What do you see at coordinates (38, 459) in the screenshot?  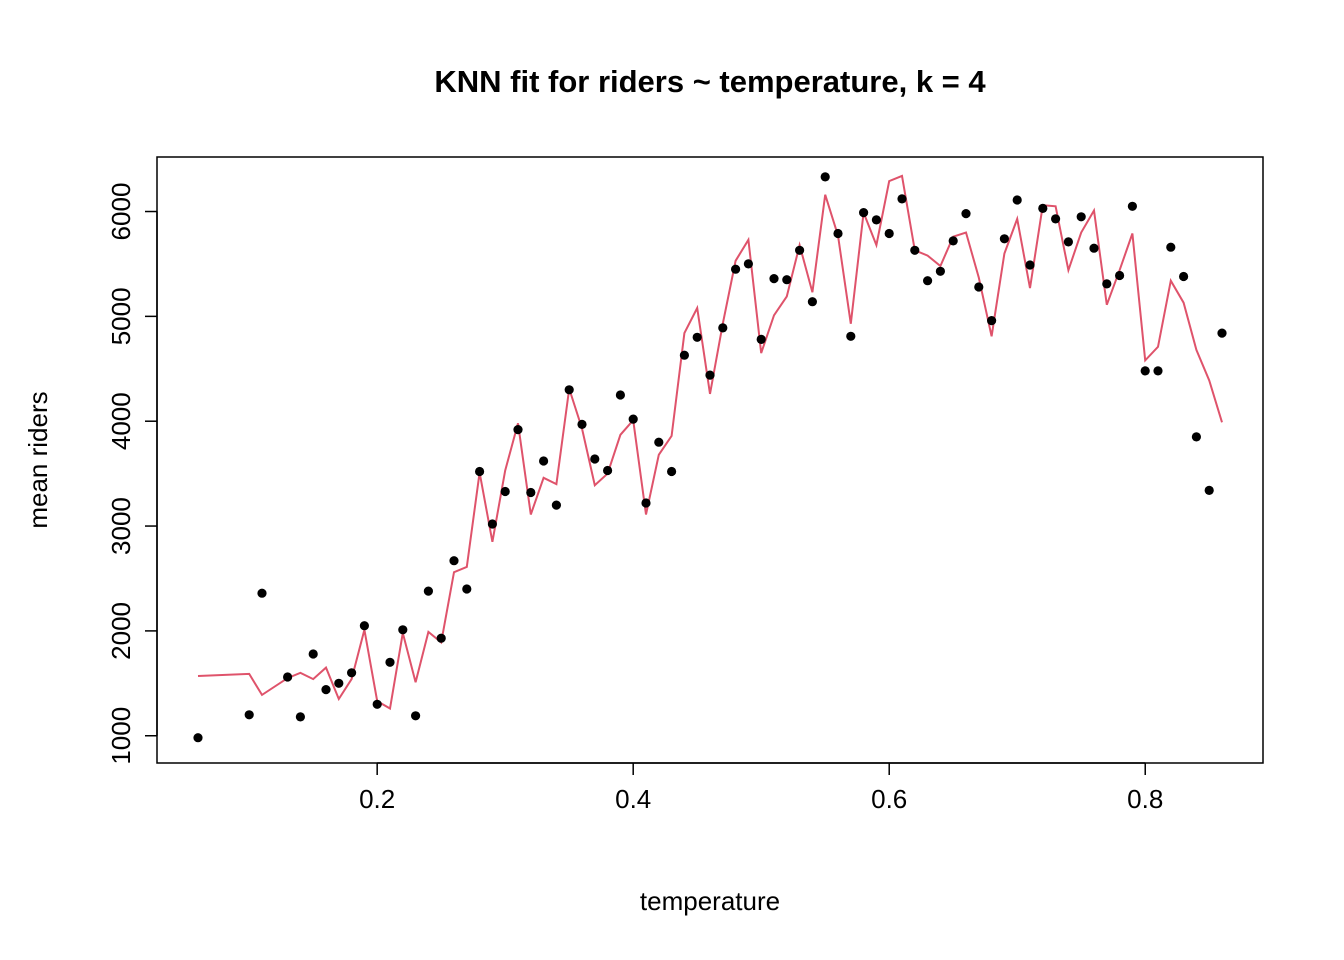 I see `y-axis-label: mean riders` at bounding box center [38, 459].